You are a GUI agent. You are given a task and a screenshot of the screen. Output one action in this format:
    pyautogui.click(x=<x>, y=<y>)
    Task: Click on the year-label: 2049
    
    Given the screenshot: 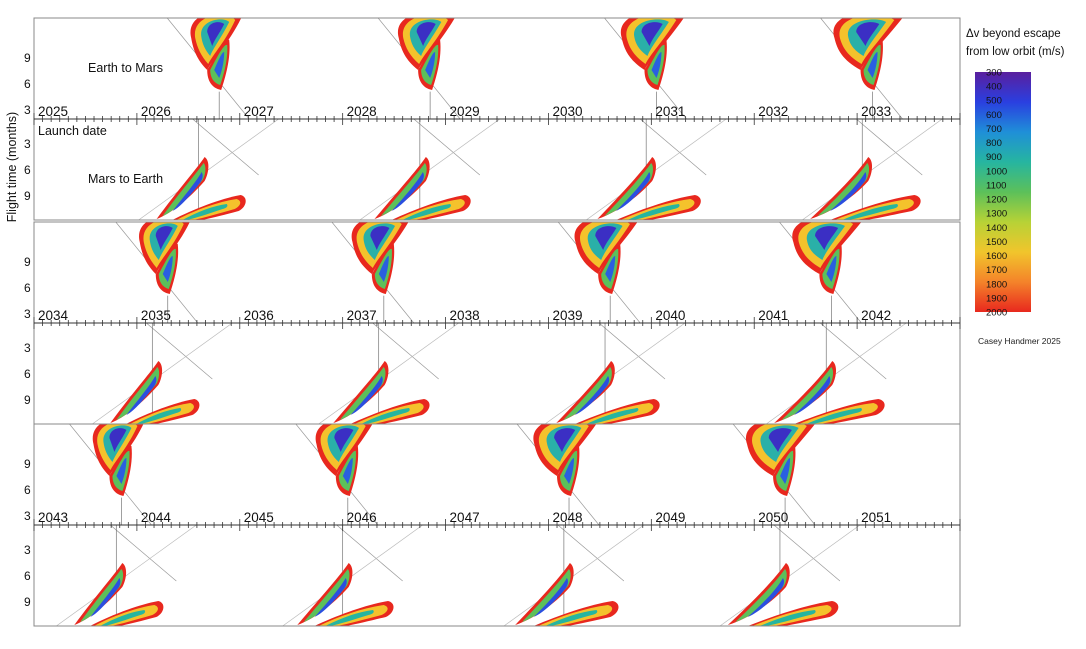 What is the action you would take?
    pyautogui.click(x=670, y=517)
    